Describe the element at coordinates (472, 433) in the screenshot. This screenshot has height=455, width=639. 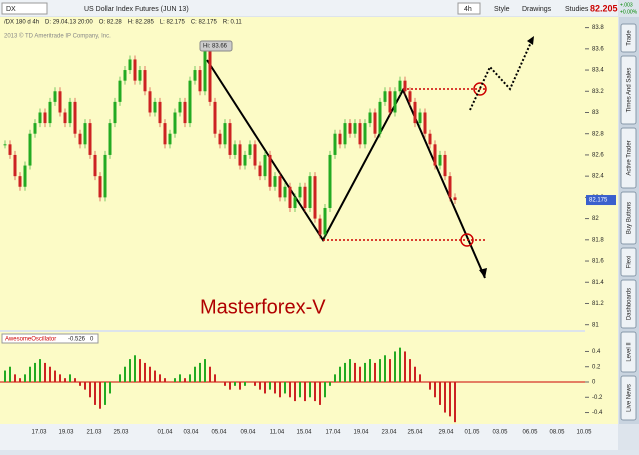
I see `x-tick-label: 01.05` at that location.